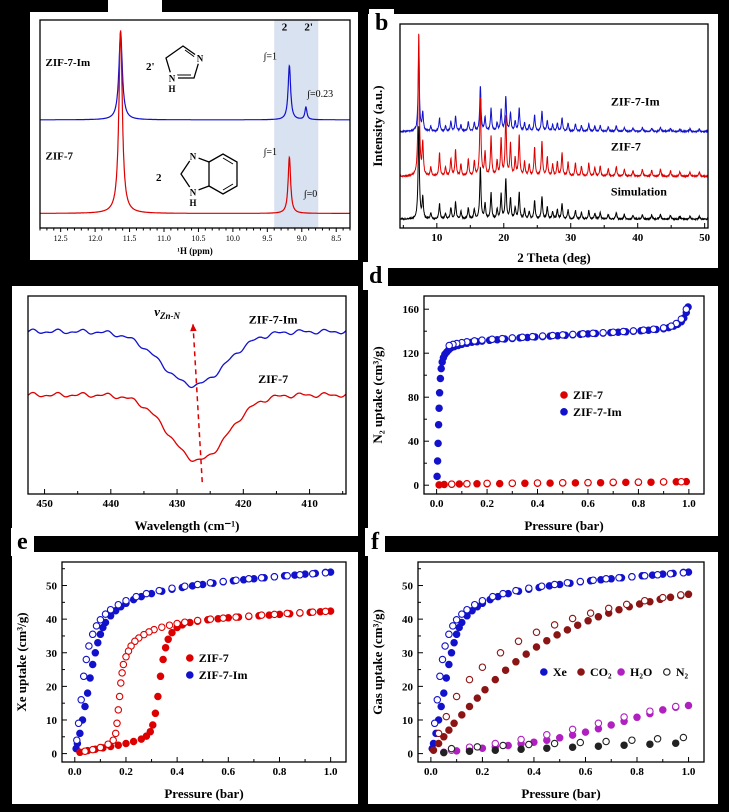 The width and height of the screenshot is (729, 812). Describe the element at coordinates (560, 672) in the screenshot. I see `svg-text: Xe` at that location.